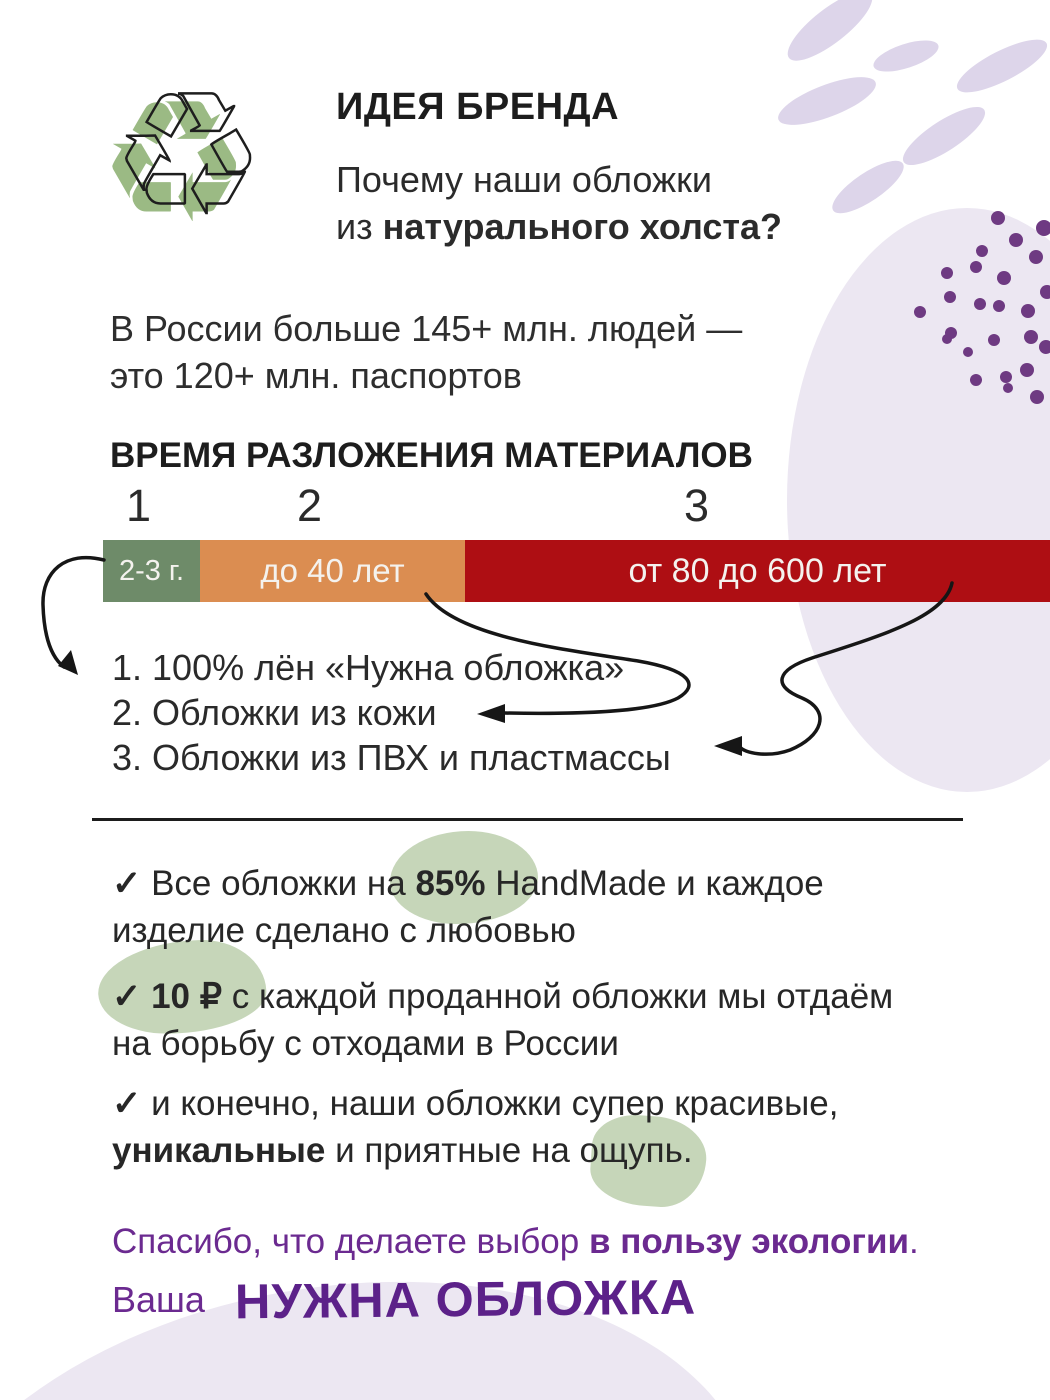  What do you see at coordinates (431, 455) in the screenshot?
I see `decomposition-heading: ВРЕМЯ РАЗЛОЖЕНИЯ МАТЕРИАЛОВ` at bounding box center [431, 455].